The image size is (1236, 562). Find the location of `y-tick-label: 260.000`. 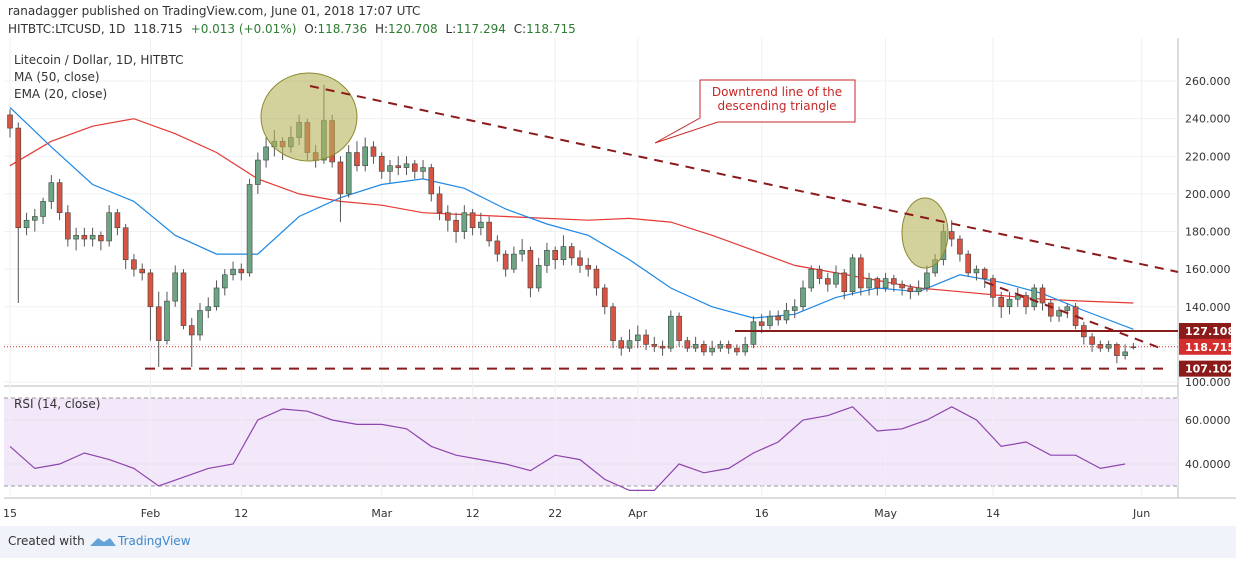

y-tick-label: 260.000 is located at coordinates (1208, 81).